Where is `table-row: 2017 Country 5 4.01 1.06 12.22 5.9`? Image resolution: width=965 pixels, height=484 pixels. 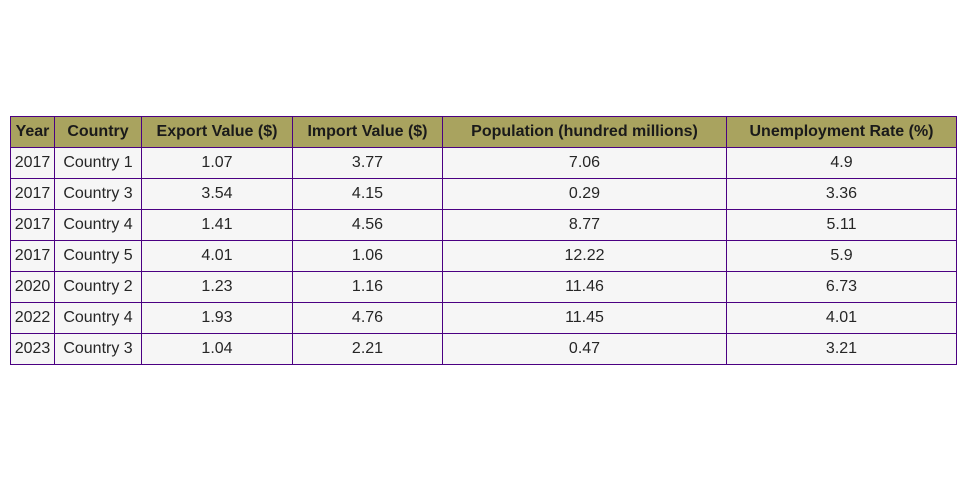 table-row: 2017 Country 5 4.01 1.06 12.22 5.9 is located at coordinates (483, 256).